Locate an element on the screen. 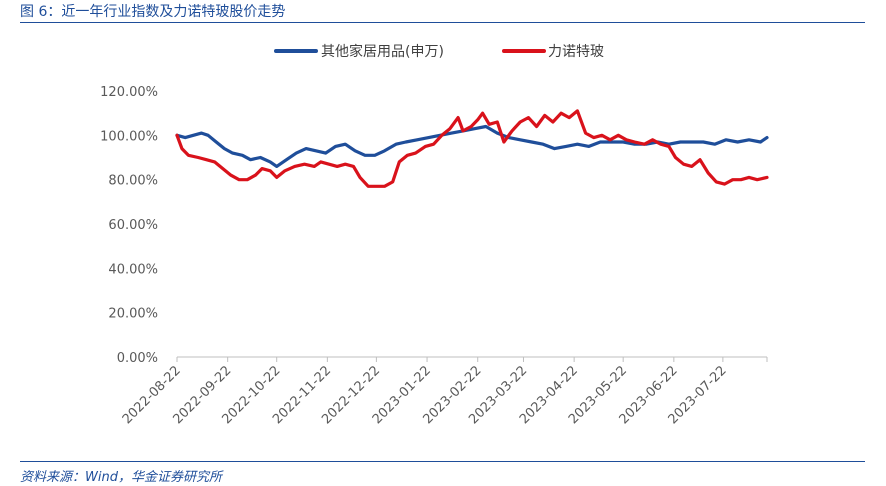  y-tick-label: 0.00% is located at coordinates (137, 358).